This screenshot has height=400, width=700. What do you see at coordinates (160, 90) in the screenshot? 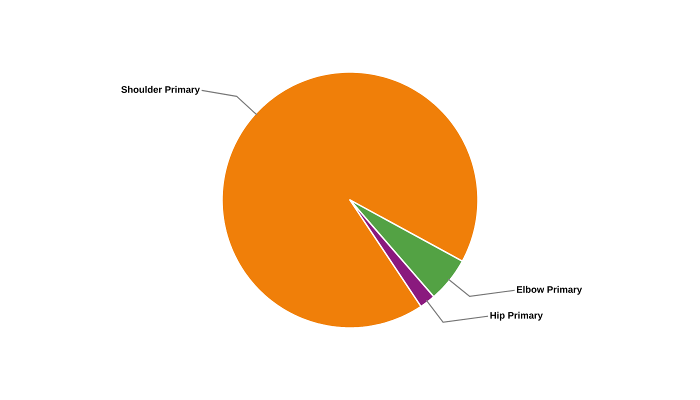
I see `slice-label: Shoulder Primary` at bounding box center [160, 90].